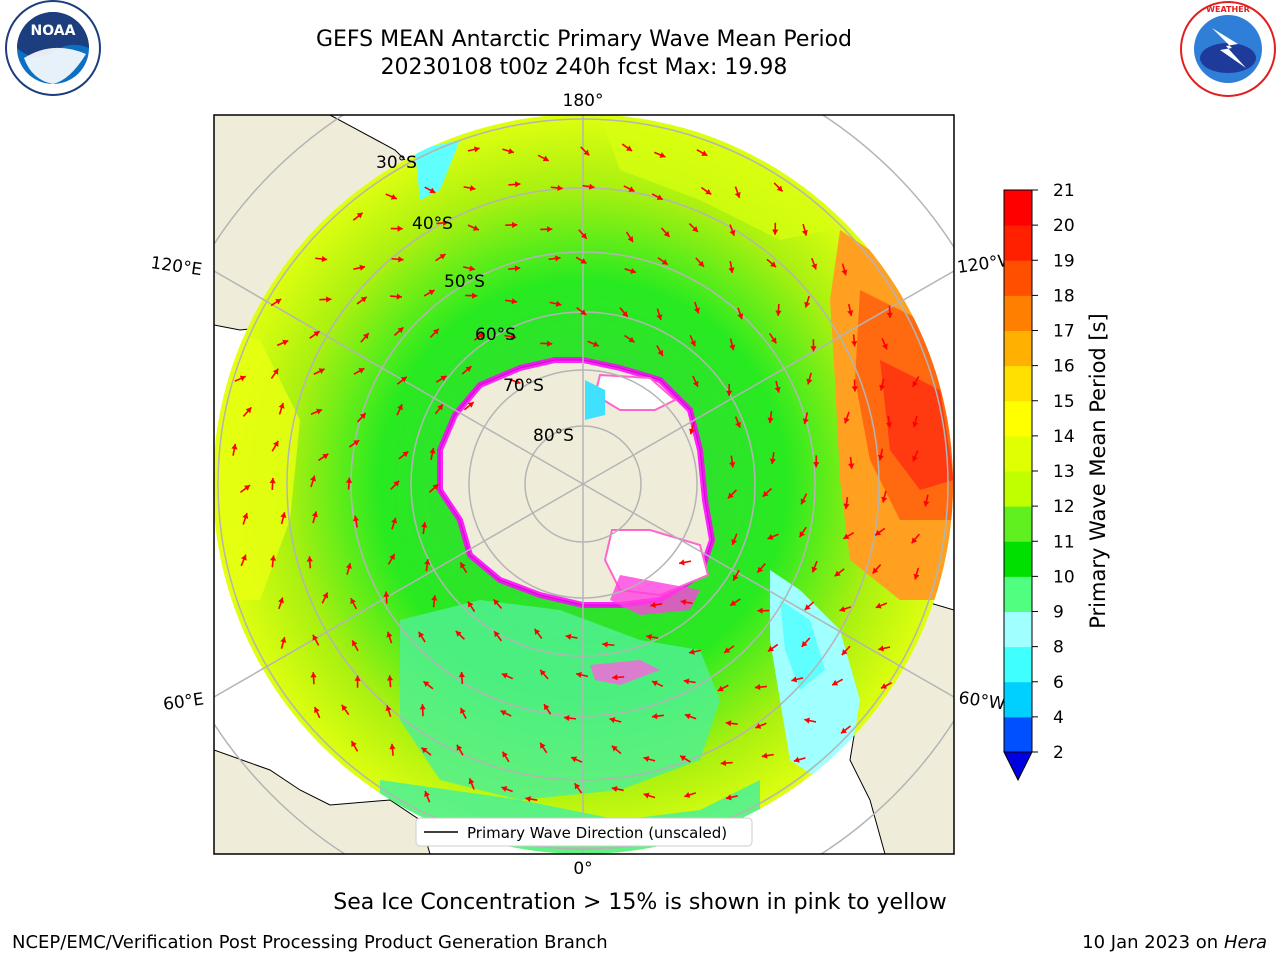 The image size is (1280, 960). I want to click on svg-text: WEATHER, so click(1228, 9).